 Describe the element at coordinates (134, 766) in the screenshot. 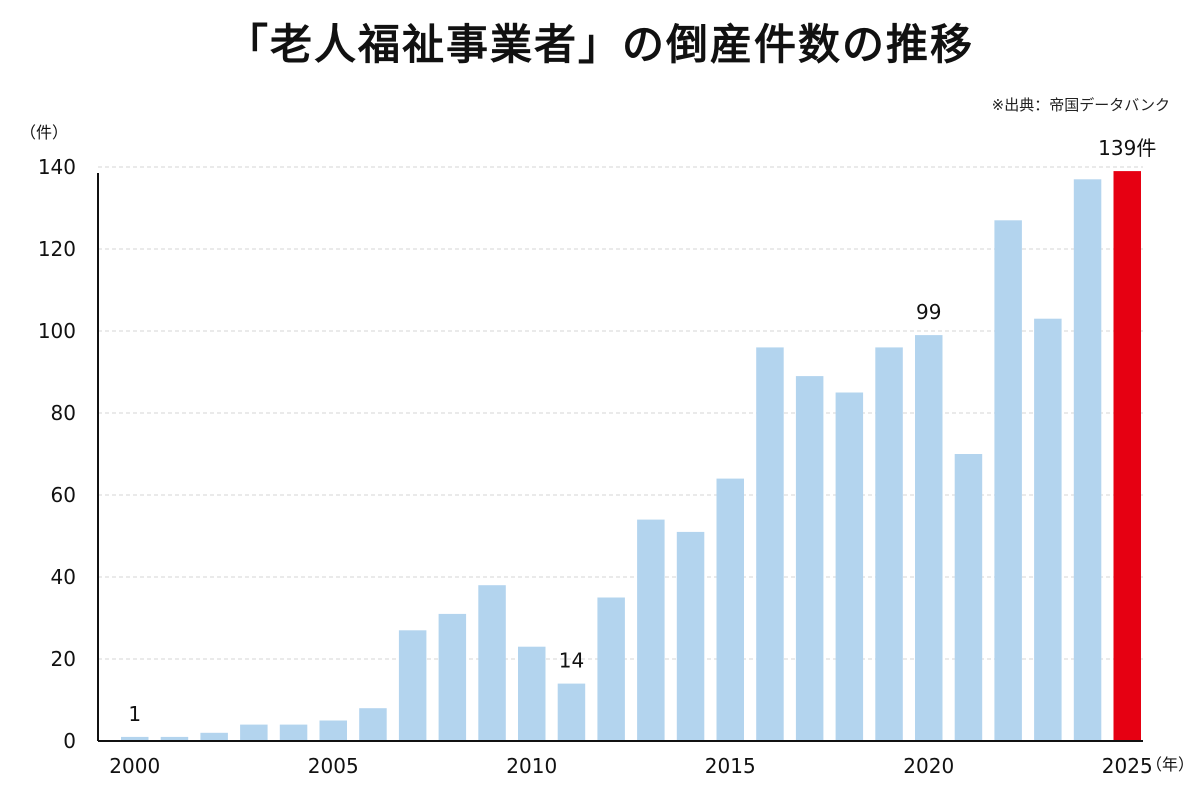

I see `x-tick-label: 2000` at that location.